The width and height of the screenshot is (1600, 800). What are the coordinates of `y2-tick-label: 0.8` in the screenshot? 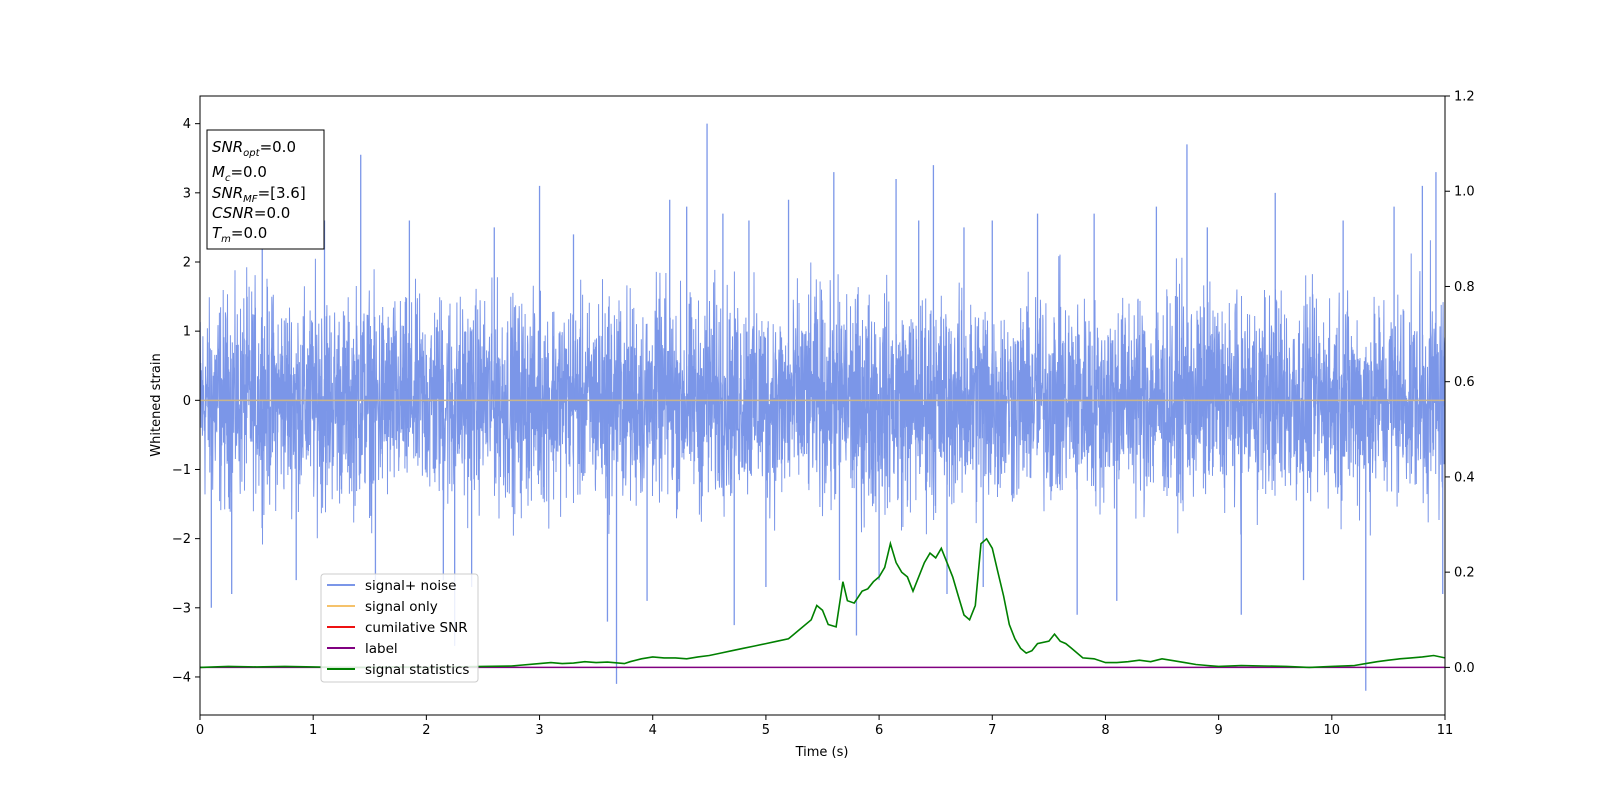 It's located at (1464, 287).